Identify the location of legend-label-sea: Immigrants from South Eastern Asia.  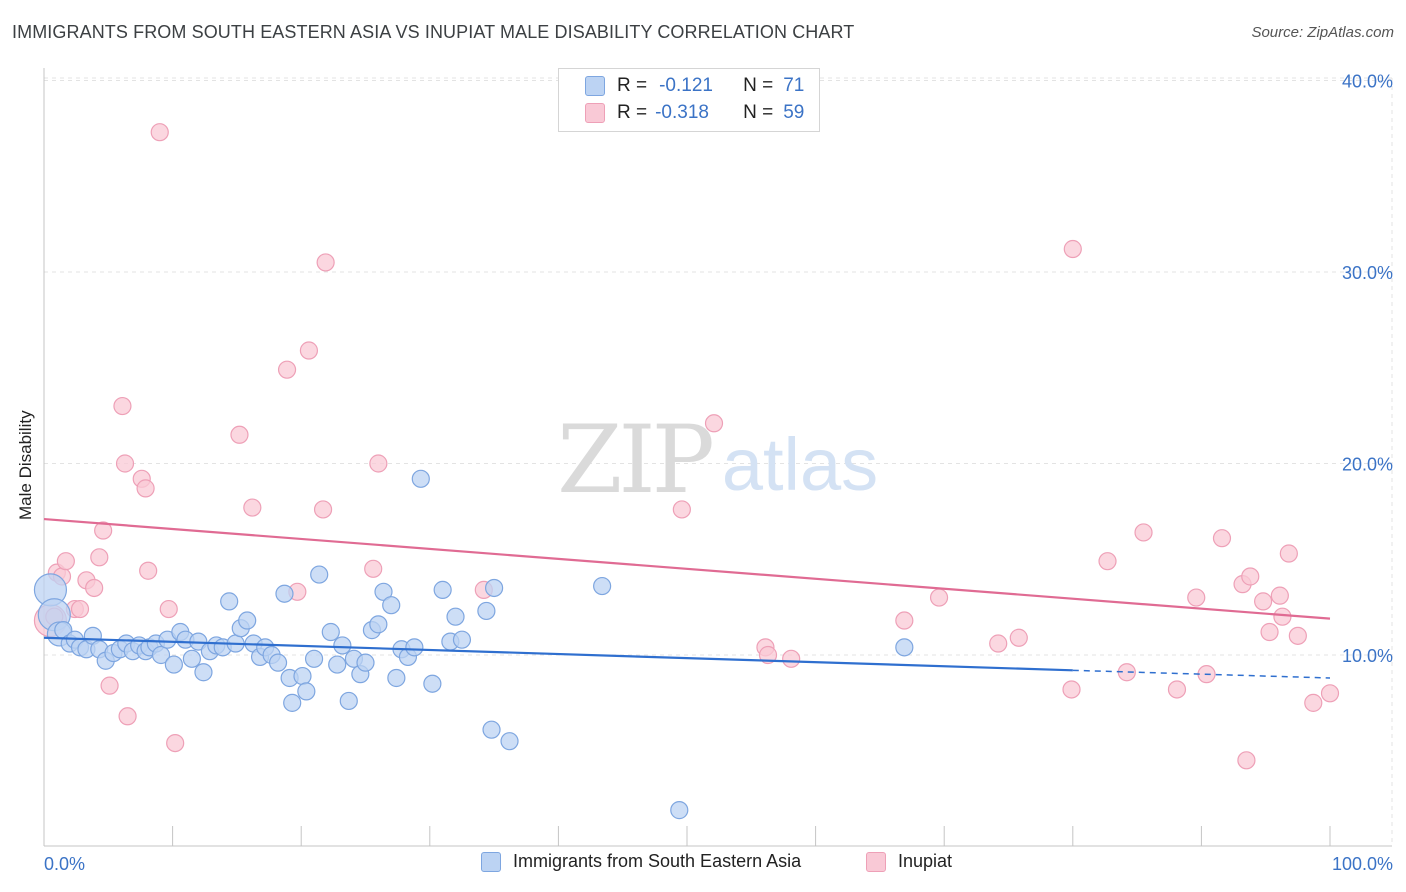
(657, 861).